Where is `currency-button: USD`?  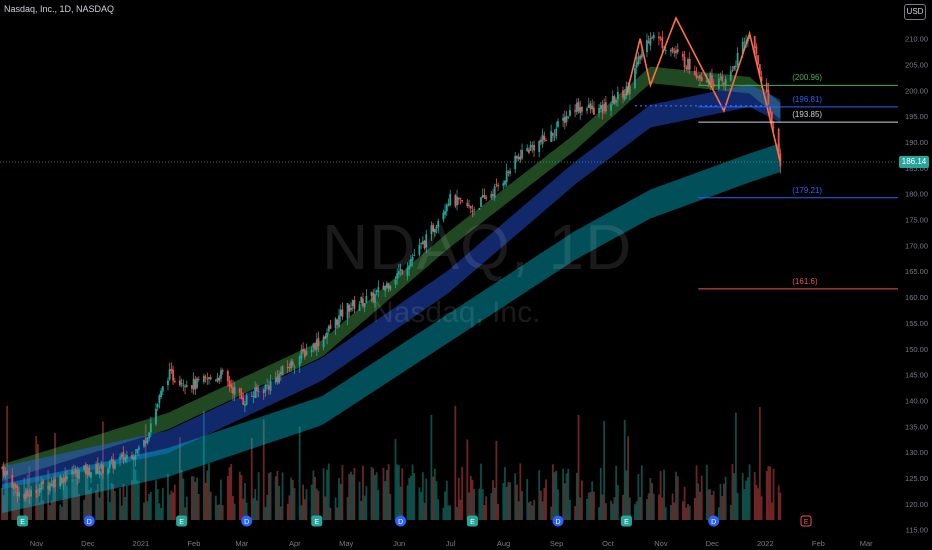 currency-button: USD is located at coordinates (915, 12).